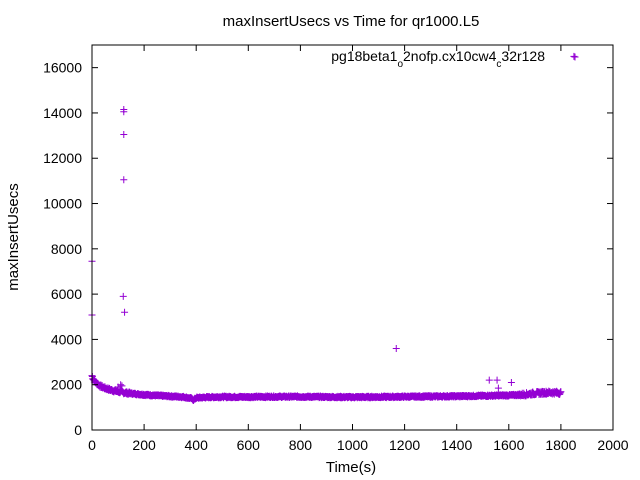 The height and width of the screenshot is (480, 640). What do you see at coordinates (249, 445) in the screenshot?
I see `x-tick-label: 600` at bounding box center [249, 445].